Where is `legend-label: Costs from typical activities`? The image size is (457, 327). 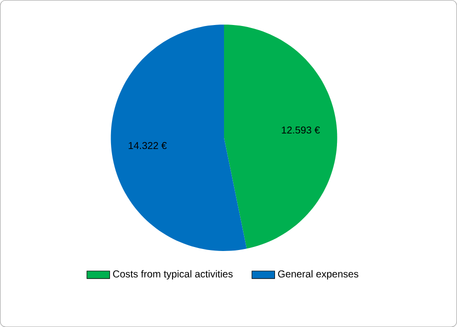 legend-label: Costs from typical activities is located at coordinates (173, 275).